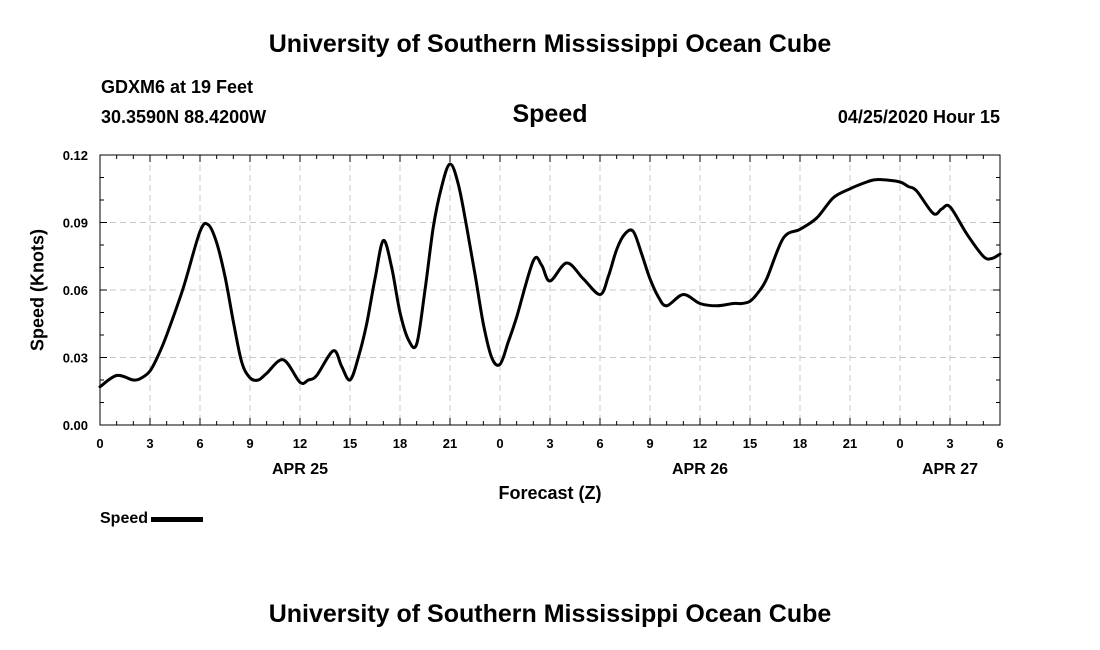 This screenshot has width=1100, height=650. What do you see at coordinates (700, 469) in the screenshot?
I see `date-label: APR 26` at bounding box center [700, 469].